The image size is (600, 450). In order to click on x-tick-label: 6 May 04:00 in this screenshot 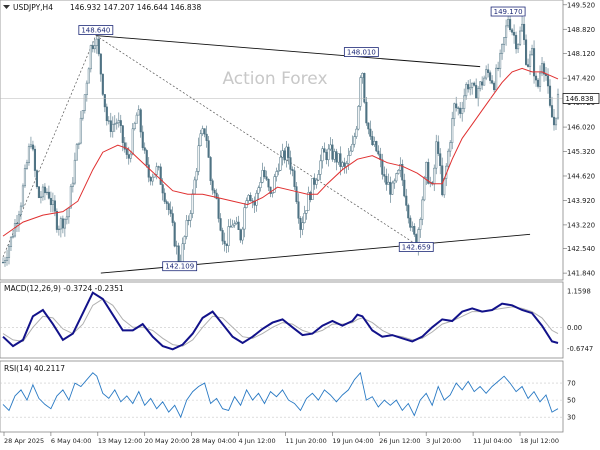, I will do `click(71, 441)`.